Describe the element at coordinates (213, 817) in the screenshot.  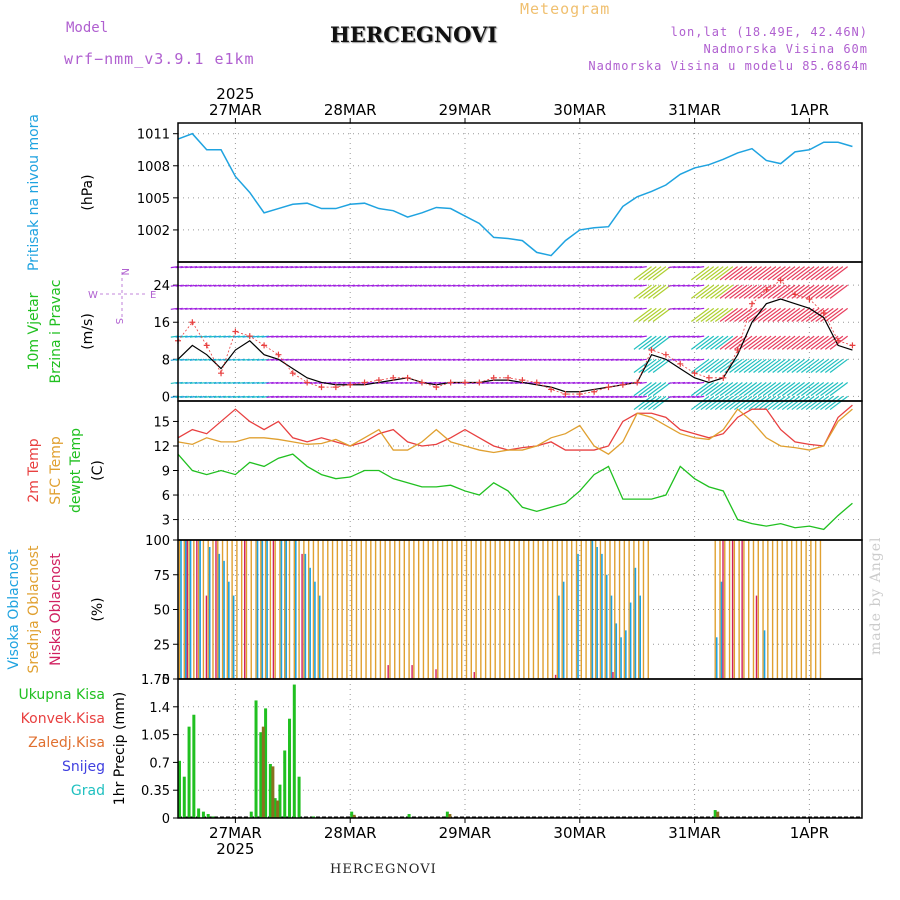
I see `precip-bar-total` at that location.